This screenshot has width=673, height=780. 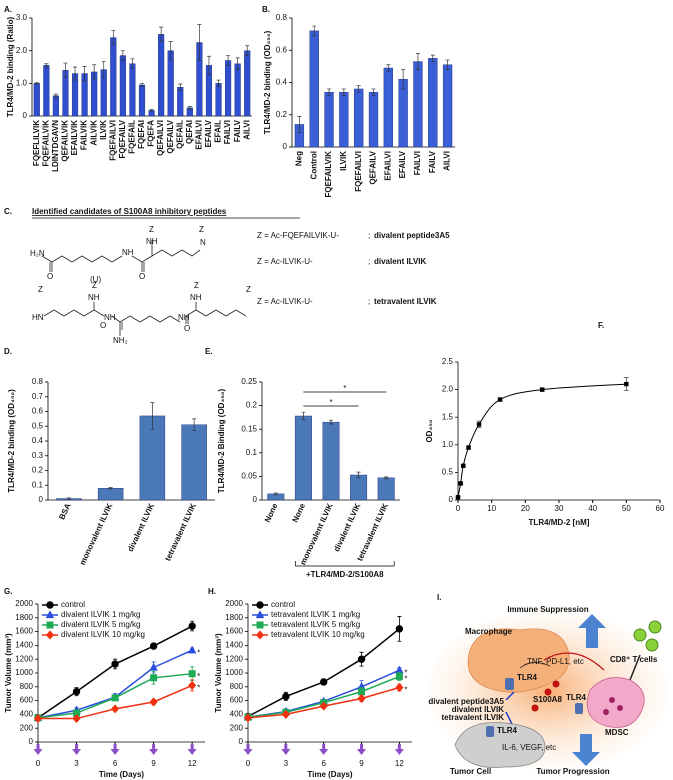 I want to click on atom: N, so click(x=203, y=242).